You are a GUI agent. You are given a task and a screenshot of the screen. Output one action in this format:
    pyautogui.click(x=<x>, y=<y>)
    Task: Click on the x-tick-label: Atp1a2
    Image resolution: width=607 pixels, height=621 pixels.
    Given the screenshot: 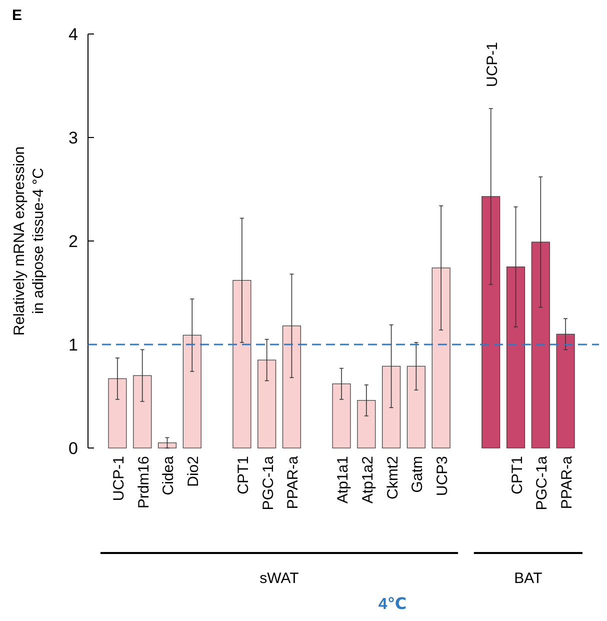 What is the action you would take?
    pyautogui.click(x=367, y=480)
    